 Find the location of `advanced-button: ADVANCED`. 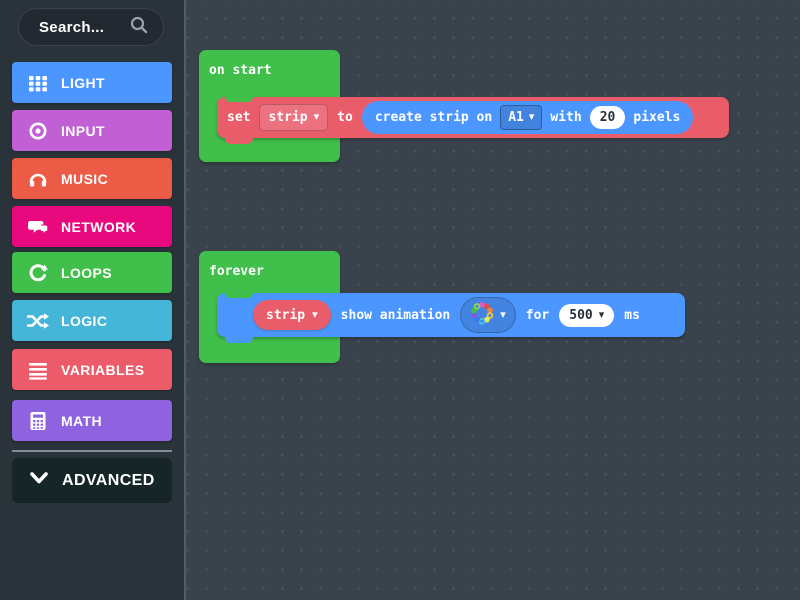

advanced-button: ADVANCED is located at coordinates (92, 480).